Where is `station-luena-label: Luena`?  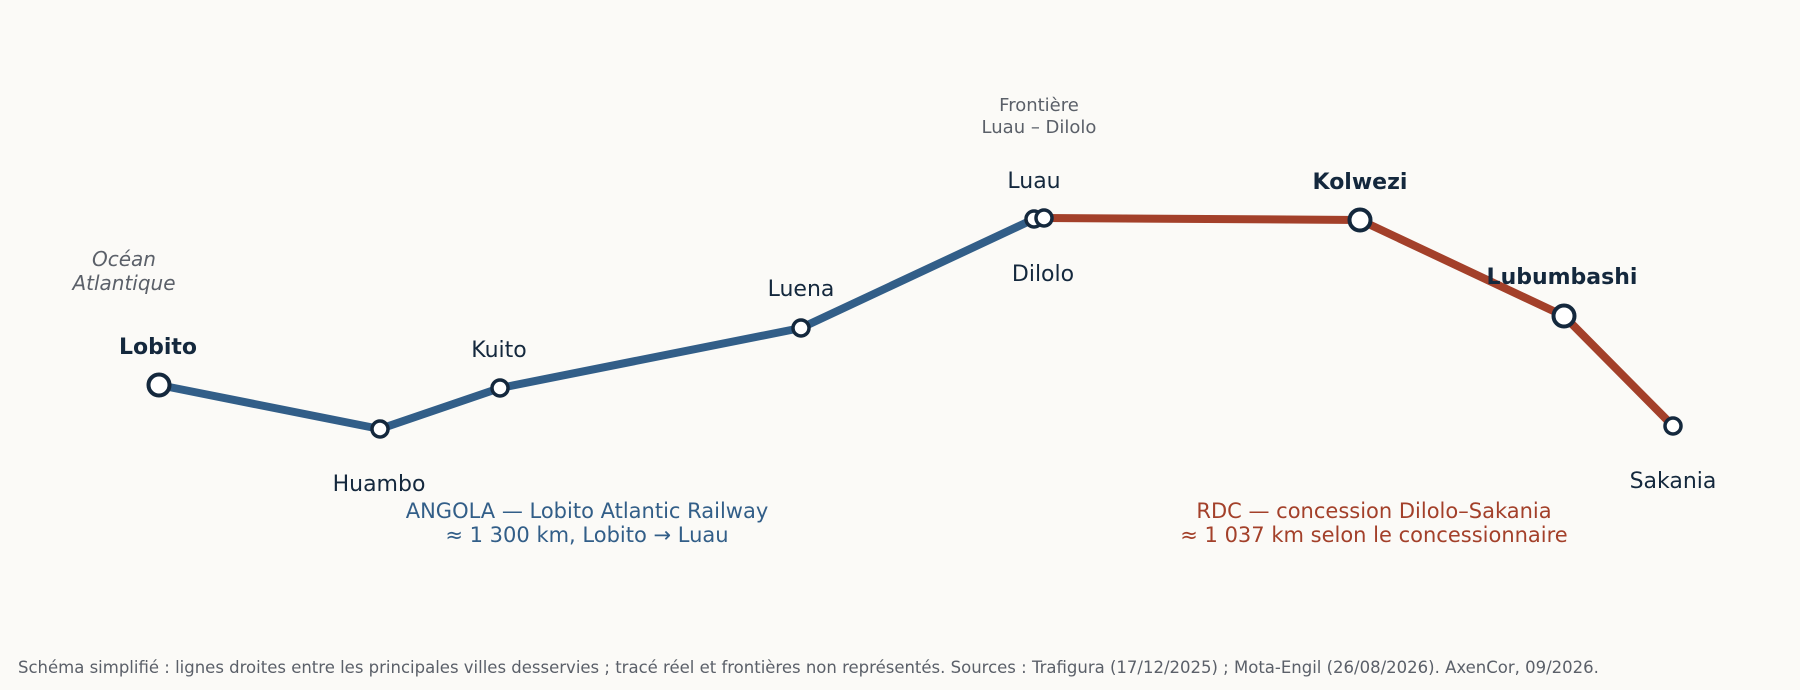
station-luena-label: Luena is located at coordinates (801, 289).